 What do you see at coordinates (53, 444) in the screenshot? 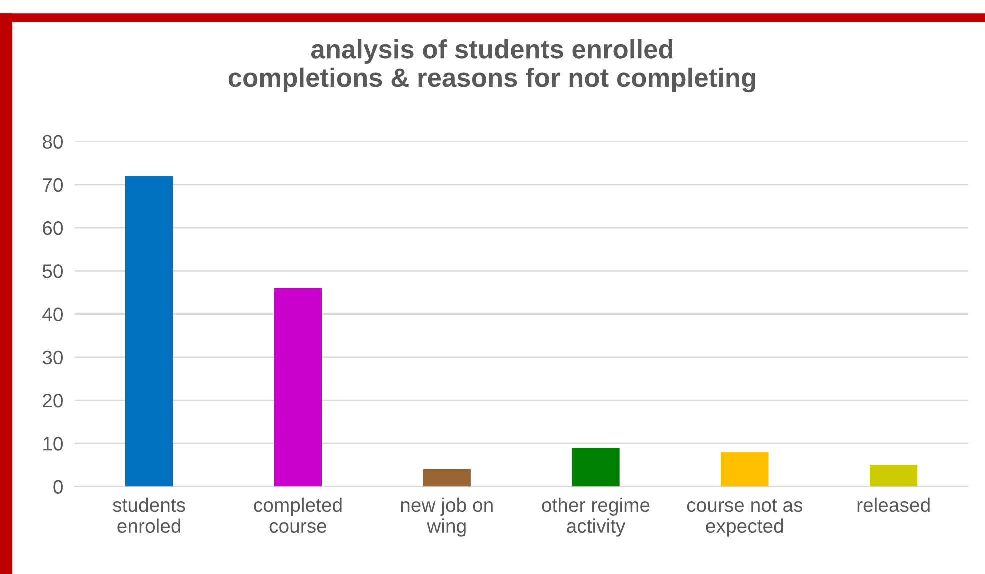
I see `y-tick-label: 10` at bounding box center [53, 444].